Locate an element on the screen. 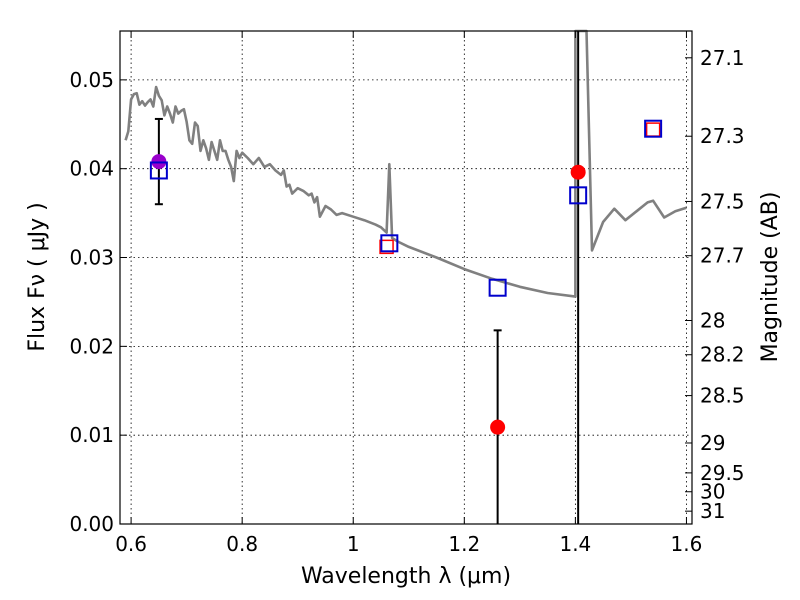  y-axis-ticks: 0.00 0.01 0.02 0.03 0.04 0.05 is located at coordinates (98, 302).